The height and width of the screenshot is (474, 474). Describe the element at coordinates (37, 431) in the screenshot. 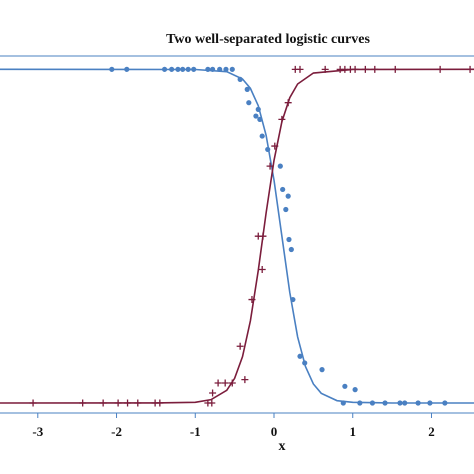

I see `x-tick-label: -3` at that location.